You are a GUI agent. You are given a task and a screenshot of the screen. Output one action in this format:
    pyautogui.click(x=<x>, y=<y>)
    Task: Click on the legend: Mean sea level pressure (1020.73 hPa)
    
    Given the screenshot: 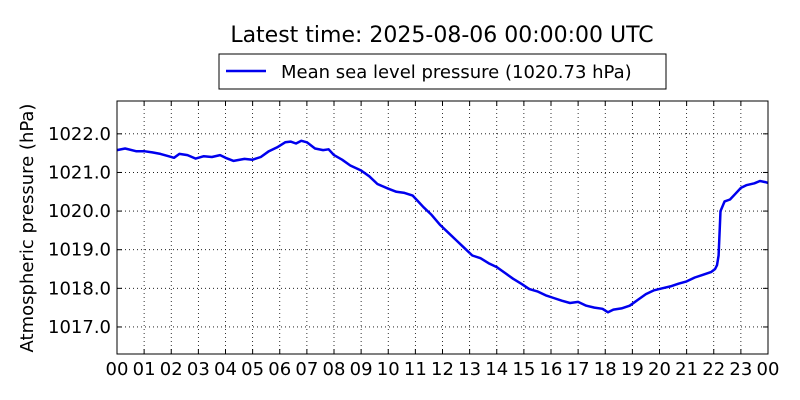 What is the action you would take?
    pyautogui.click(x=442, y=71)
    